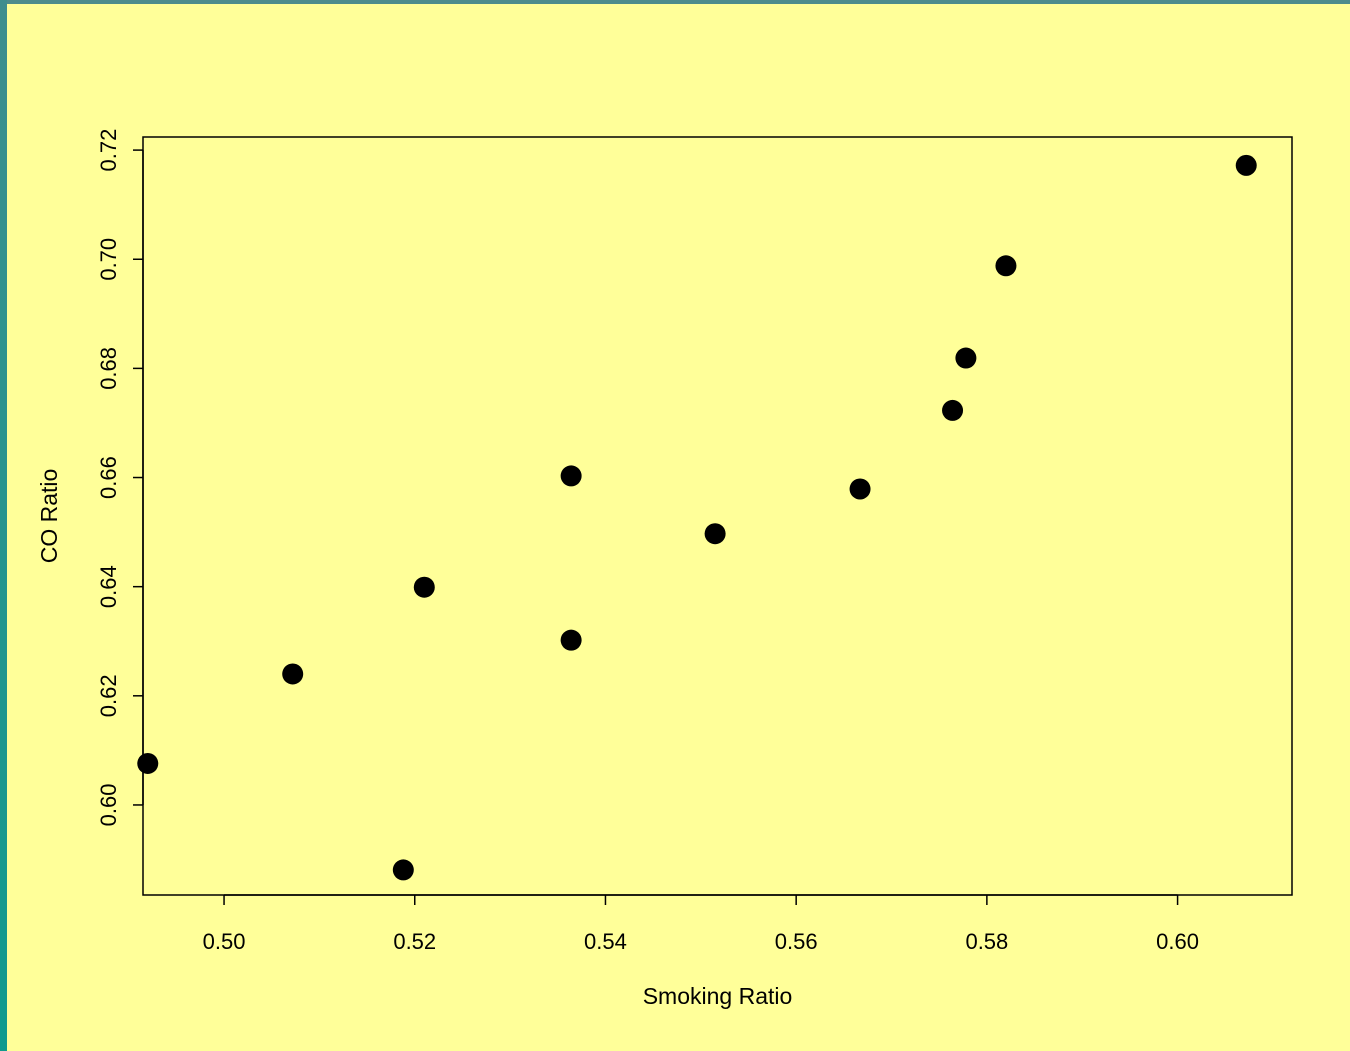 This screenshot has width=1350, height=1051. Describe the element at coordinates (701, 924) in the screenshot. I see `x-axis: 0.50 0.52 0.54 0.56 0.58 0.60` at that location.